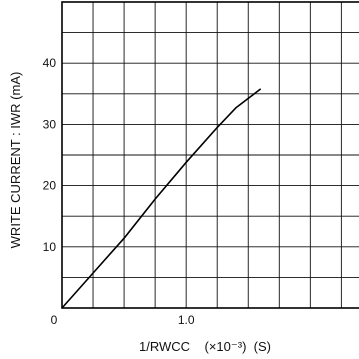 The height and width of the screenshot is (359, 359). I want to click on y-tick-label: 10, so click(50, 247).